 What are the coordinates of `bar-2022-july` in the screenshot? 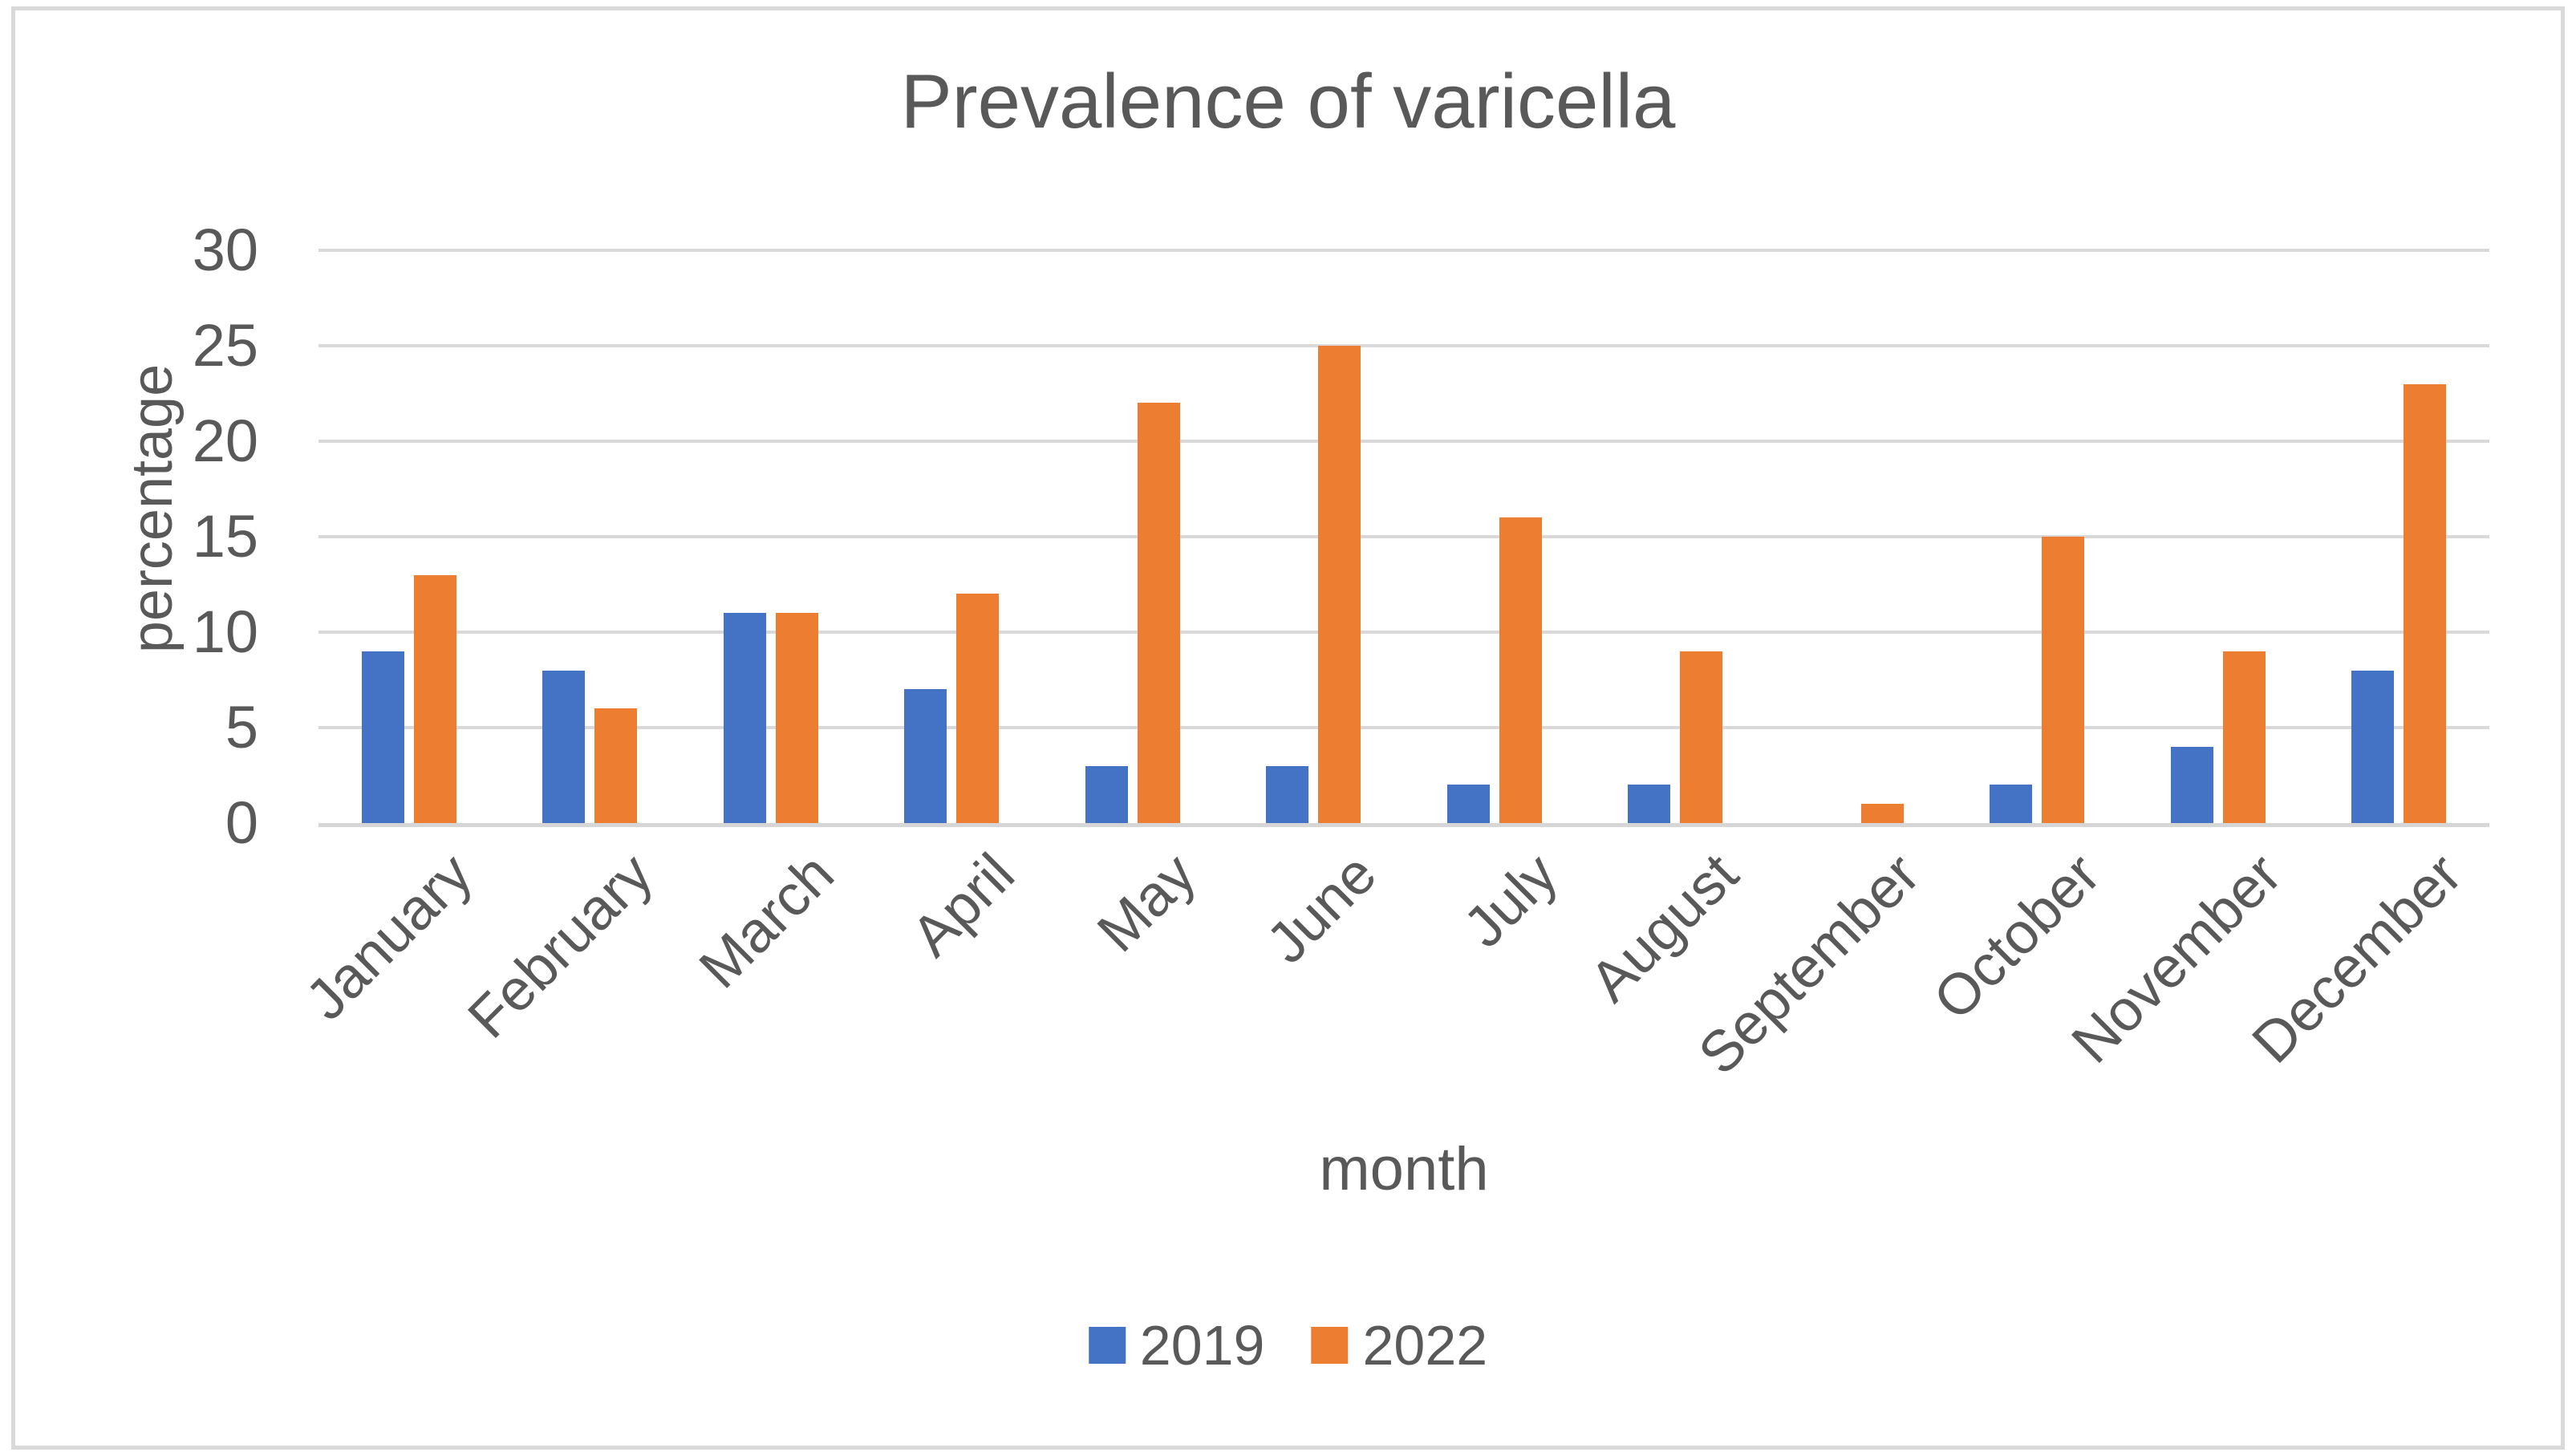 It's located at (1520, 670).